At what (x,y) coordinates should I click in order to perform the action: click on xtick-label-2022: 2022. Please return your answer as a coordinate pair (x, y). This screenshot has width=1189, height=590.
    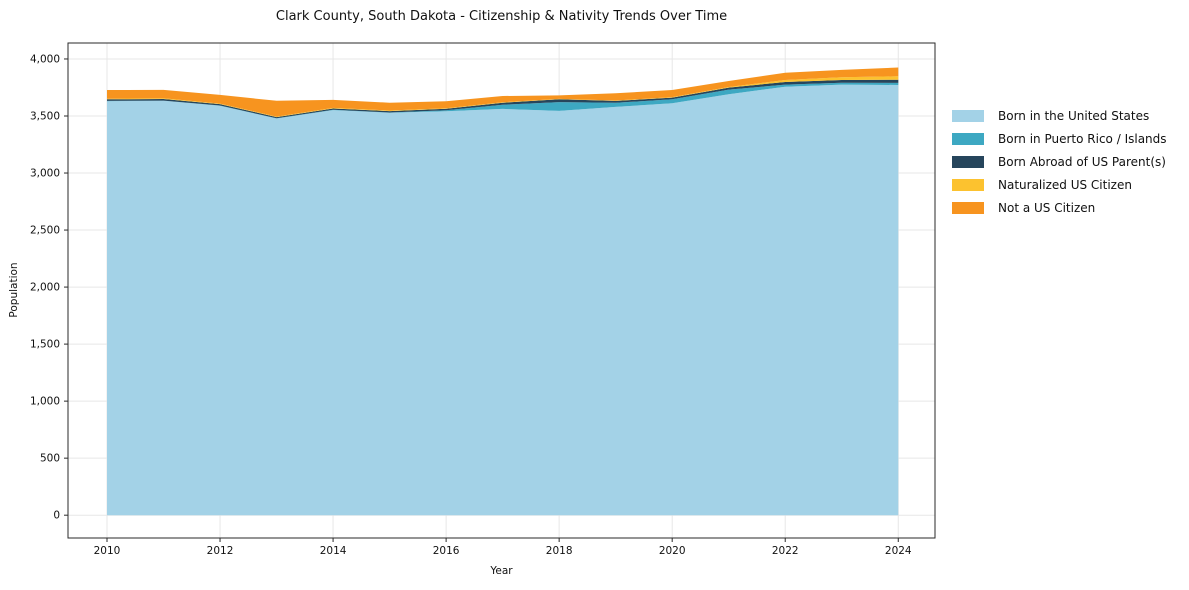
    Looking at the image, I should click on (785, 551).